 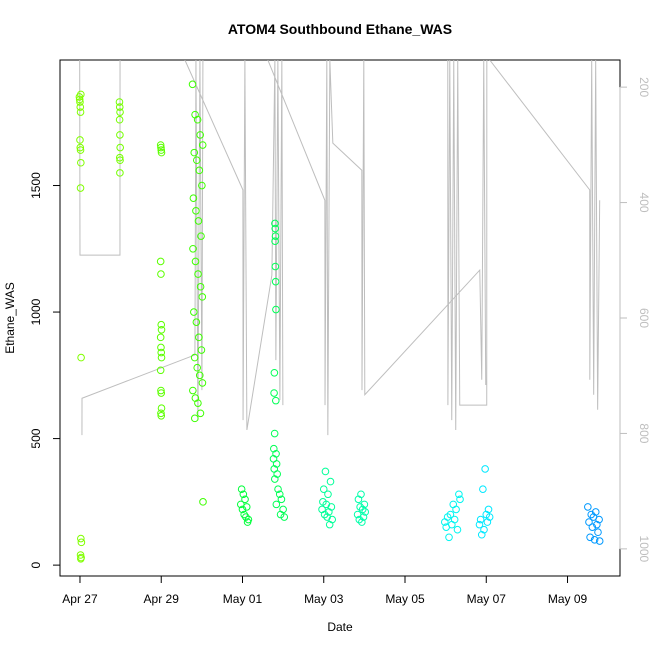 What do you see at coordinates (643, 203) in the screenshot?
I see `y2-tick-label: 400` at bounding box center [643, 203].